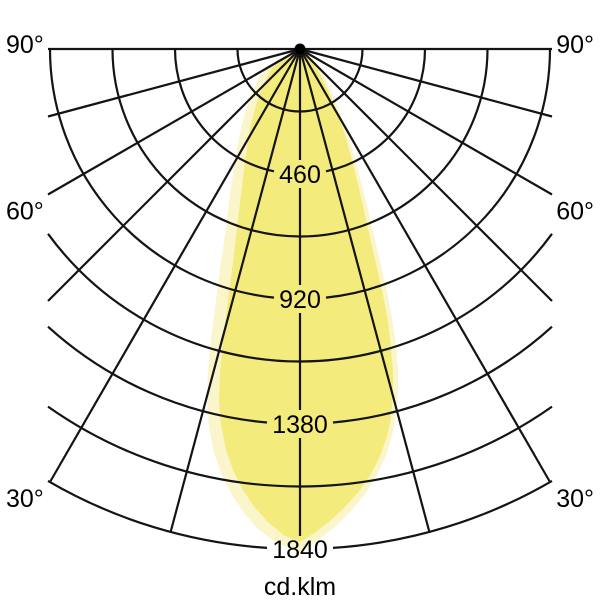 The image size is (600, 600). I want to click on unit-label: cd.klm, so click(300, 586).